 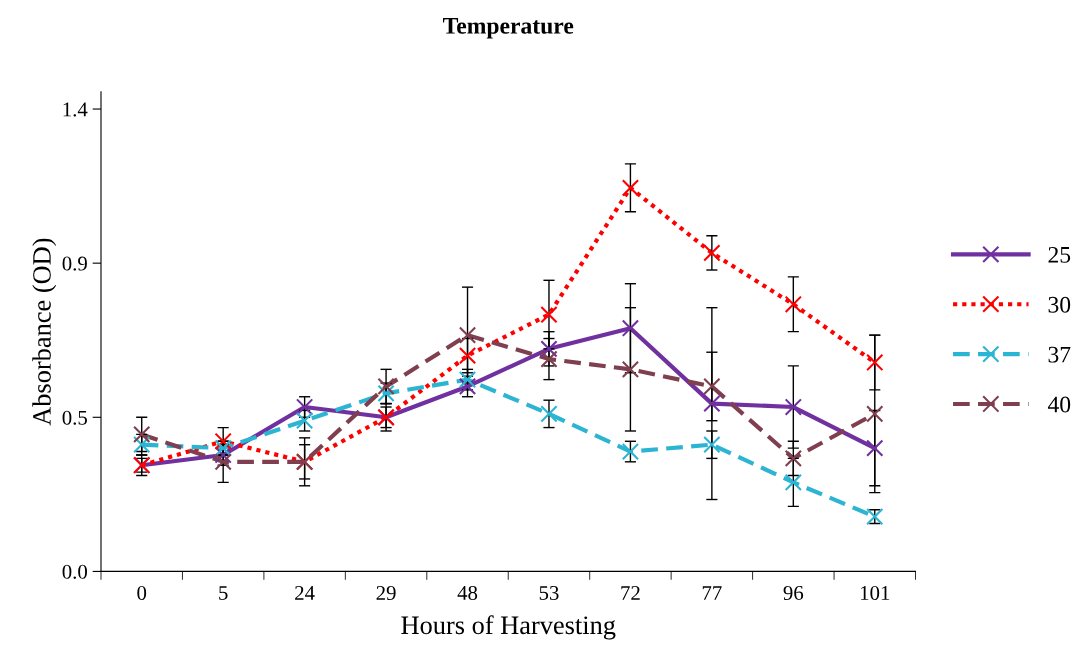 What do you see at coordinates (1059, 304) in the screenshot?
I see `legend-label: 30` at bounding box center [1059, 304].